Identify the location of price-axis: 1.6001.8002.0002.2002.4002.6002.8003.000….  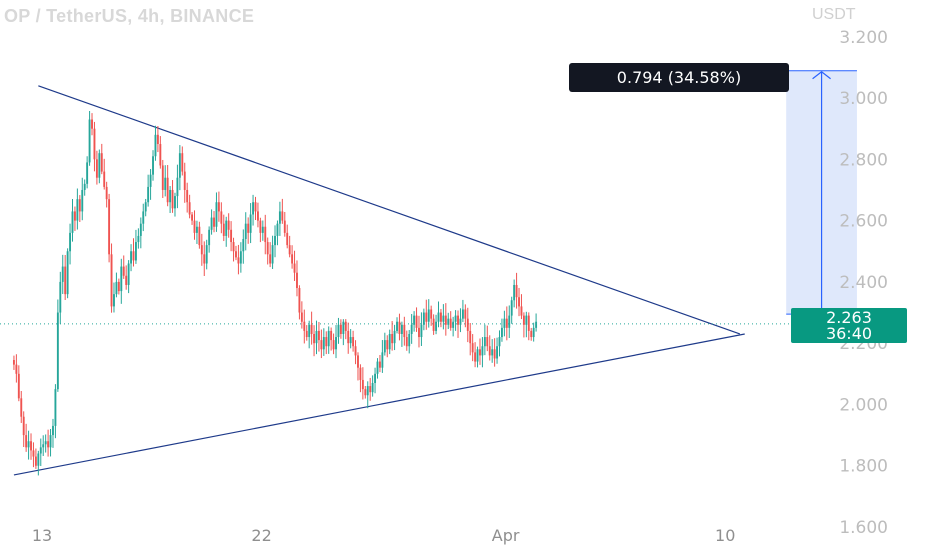
(863, 283).